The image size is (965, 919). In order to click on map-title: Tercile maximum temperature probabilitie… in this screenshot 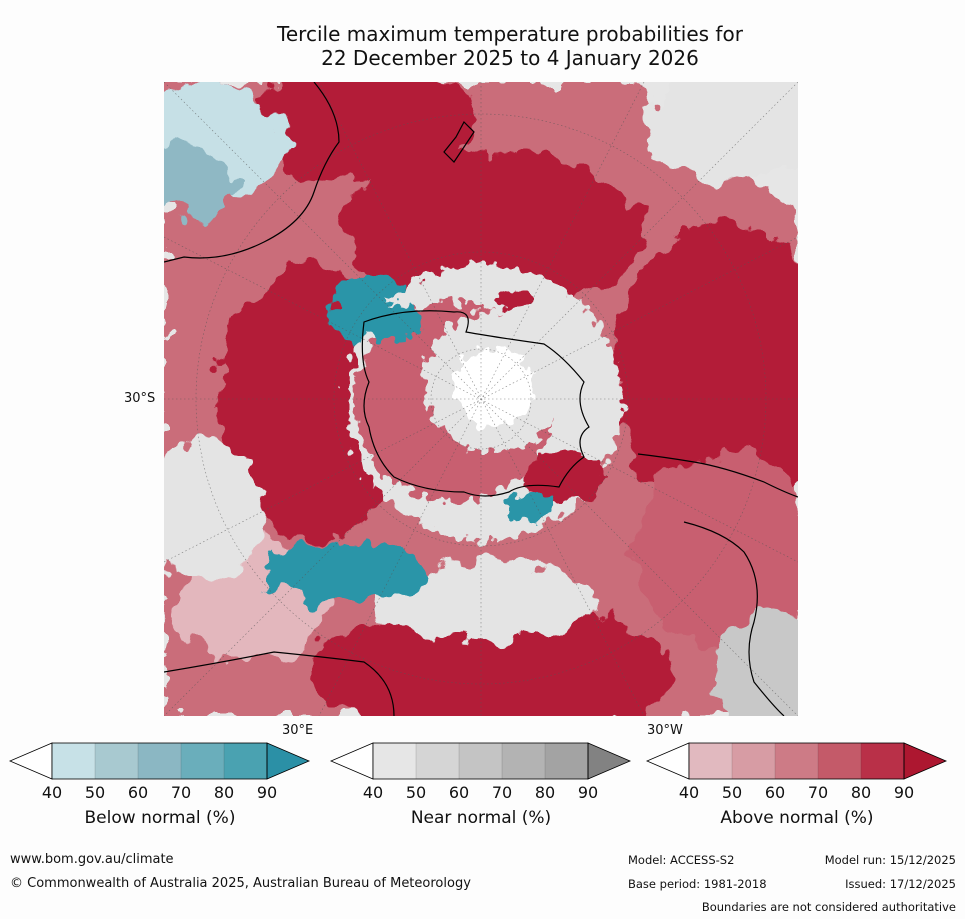, I will do `click(510, 46)`.